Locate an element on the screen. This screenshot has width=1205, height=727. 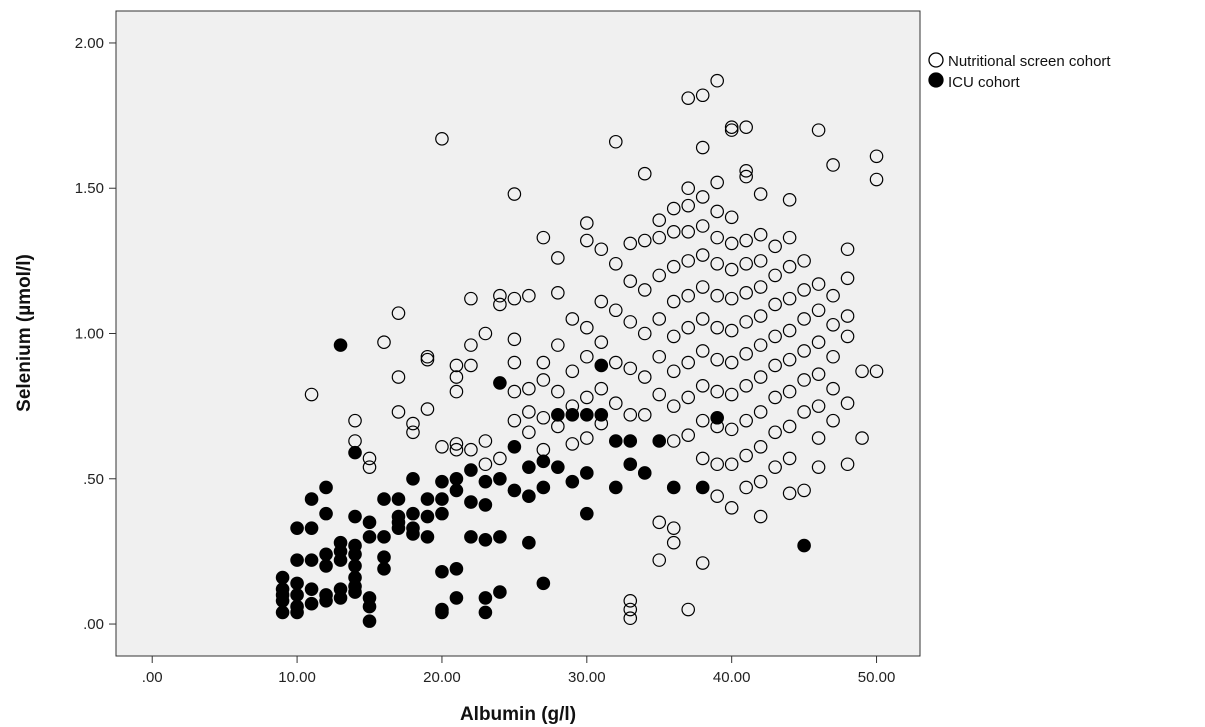
y-tick-label: 1.00 is located at coordinates (89, 334).